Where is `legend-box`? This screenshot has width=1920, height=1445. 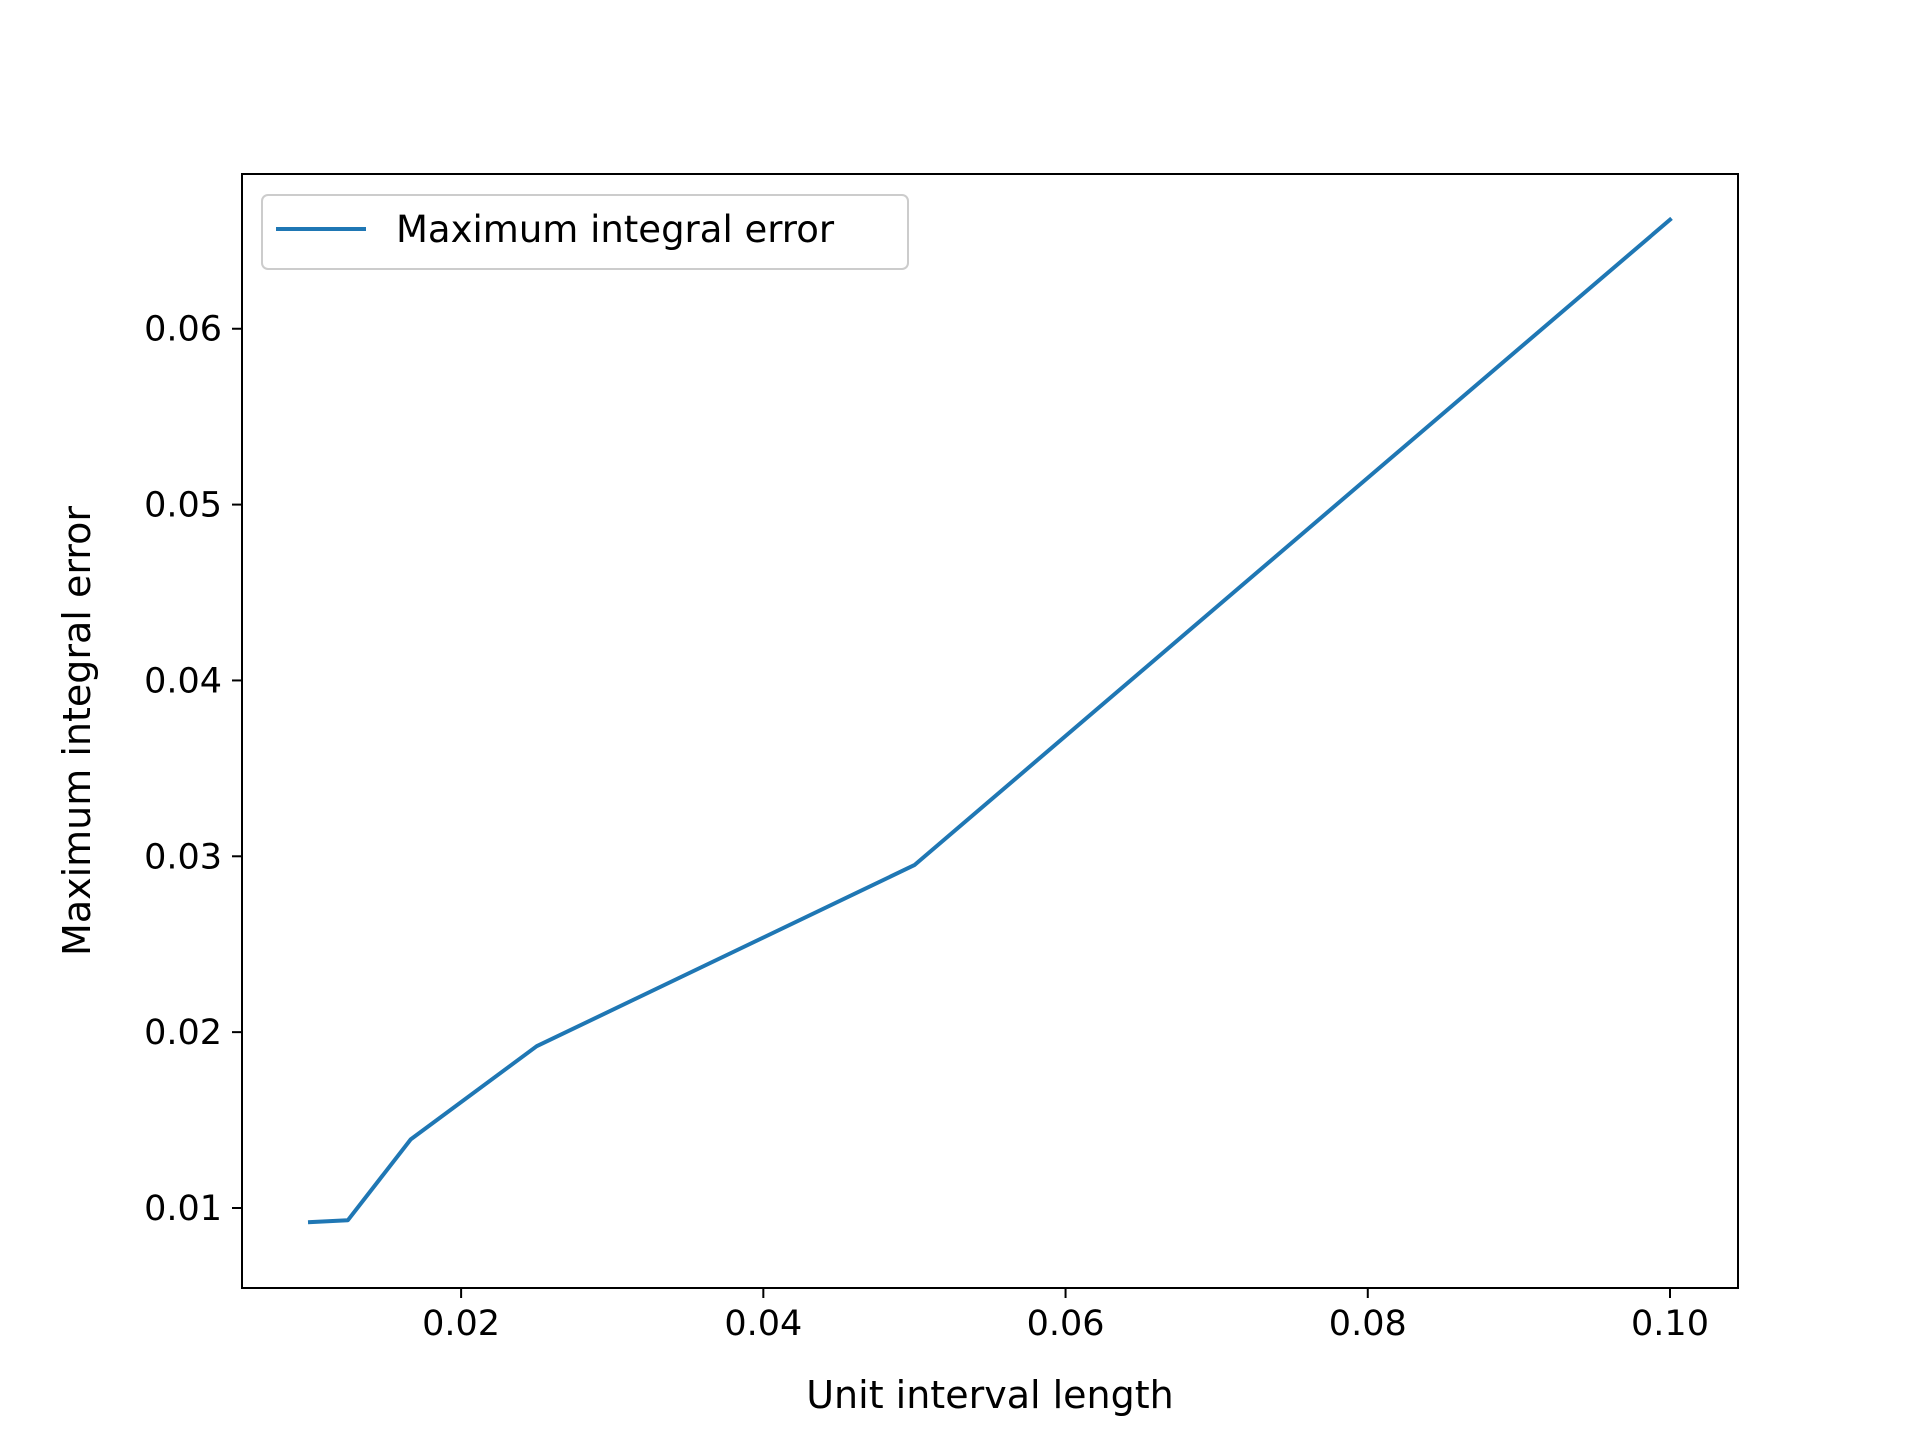 legend-box is located at coordinates (585, 232).